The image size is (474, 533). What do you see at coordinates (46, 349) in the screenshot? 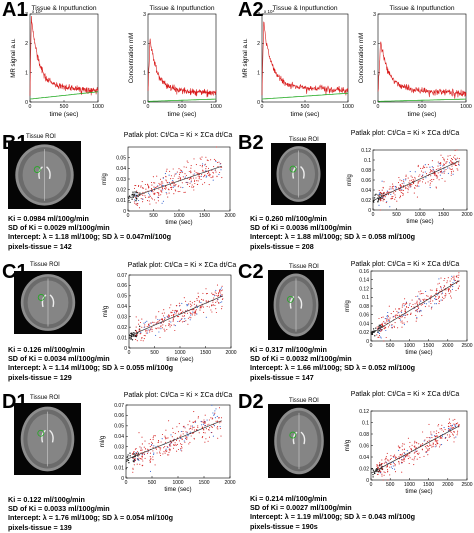
I see `ki-value: Ki = 0.126 ml/100g/min` at bounding box center [46, 349].